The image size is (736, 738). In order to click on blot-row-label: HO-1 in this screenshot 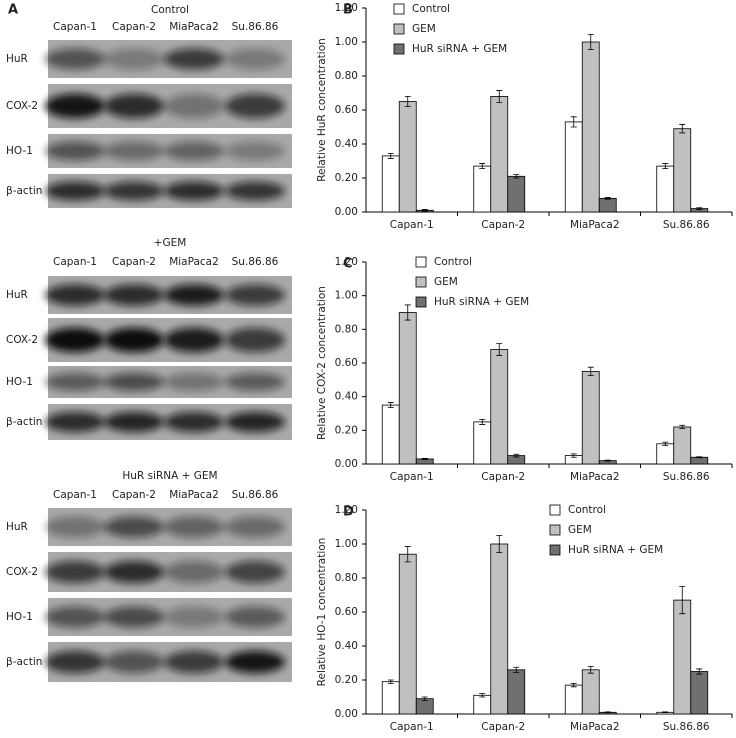, I will do `click(19, 151)`.